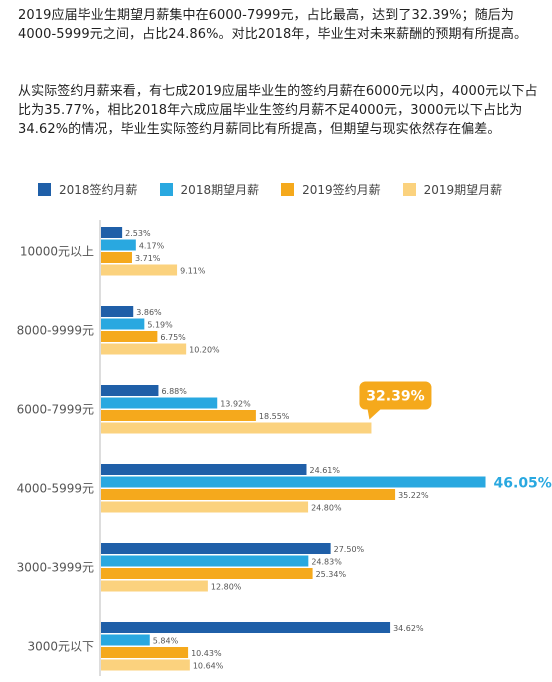 The image size is (552, 682). What do you see at coordinates (374, 414) in the screenshot?
I see `callout-bubble-tail` at bounding box center [374, 414].